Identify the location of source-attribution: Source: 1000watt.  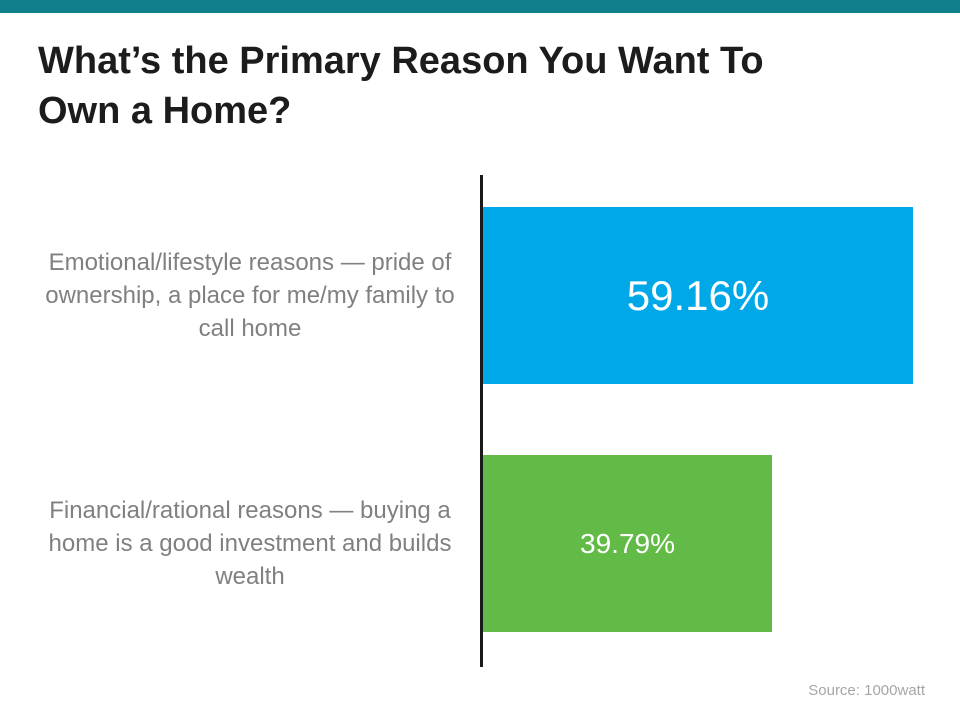
(866, 690).